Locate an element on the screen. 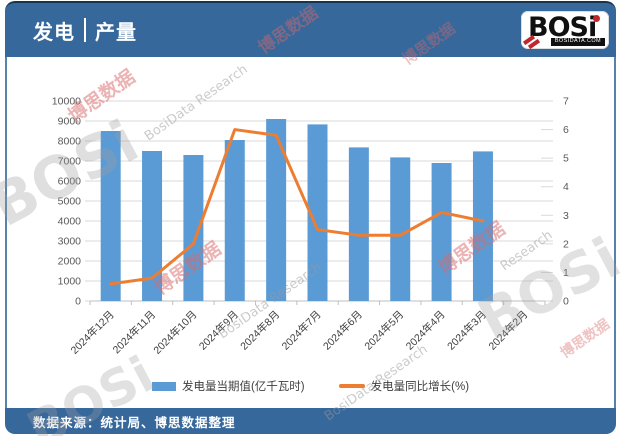  legend-label: 发电量同比增长(%) is located at coordinates (420, 387).